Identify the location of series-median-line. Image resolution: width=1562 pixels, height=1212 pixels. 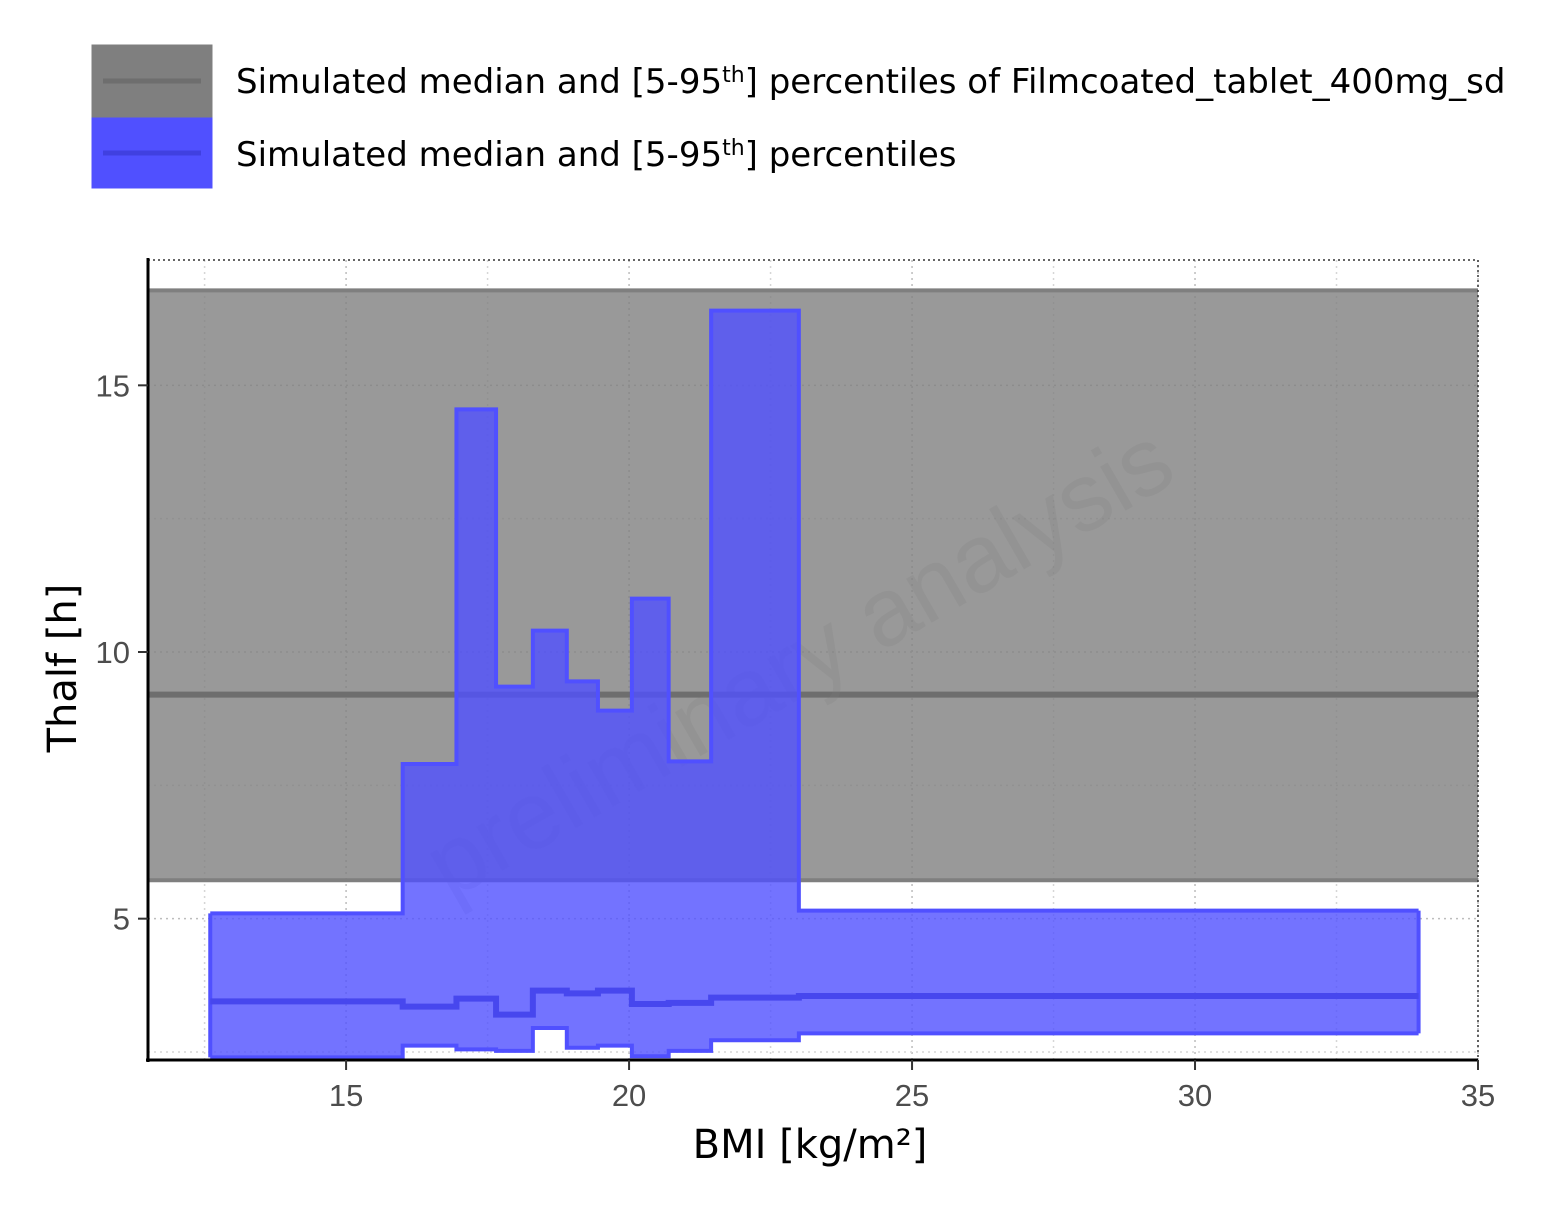
(814, 1002).